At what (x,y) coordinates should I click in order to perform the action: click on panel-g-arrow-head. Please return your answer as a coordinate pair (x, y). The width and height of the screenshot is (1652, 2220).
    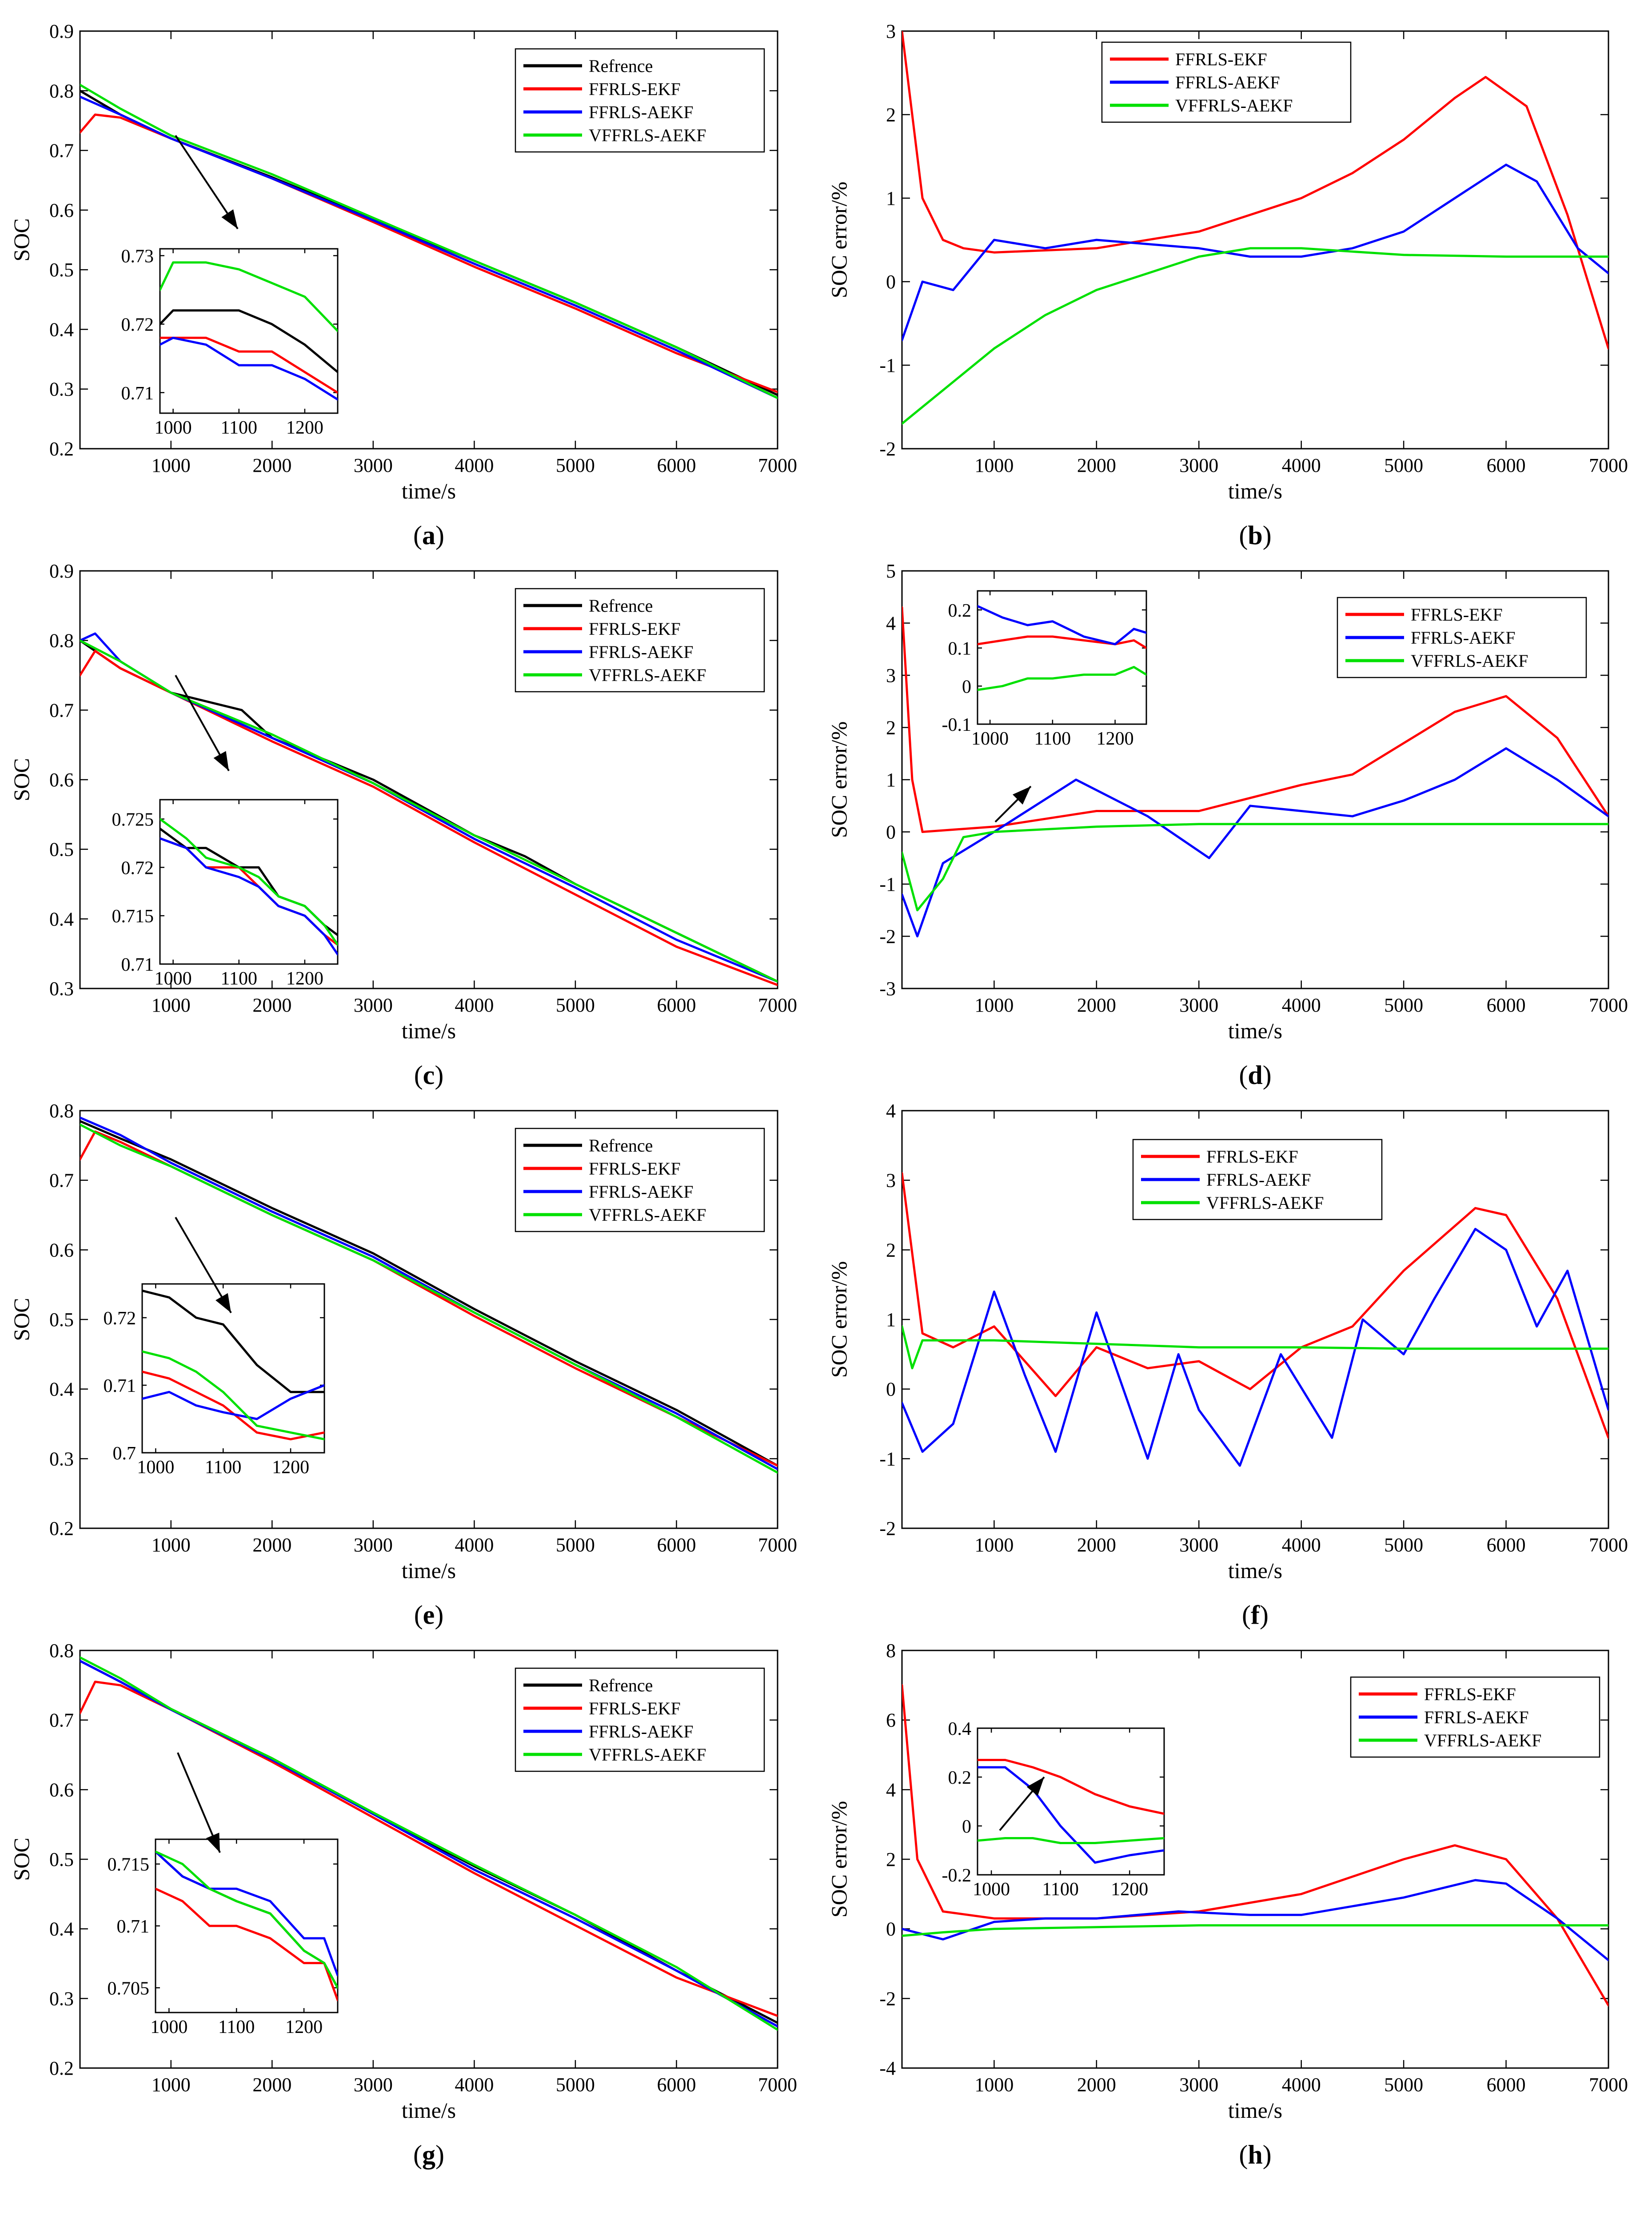
    Looking at the image, I should click on (213, 1843).